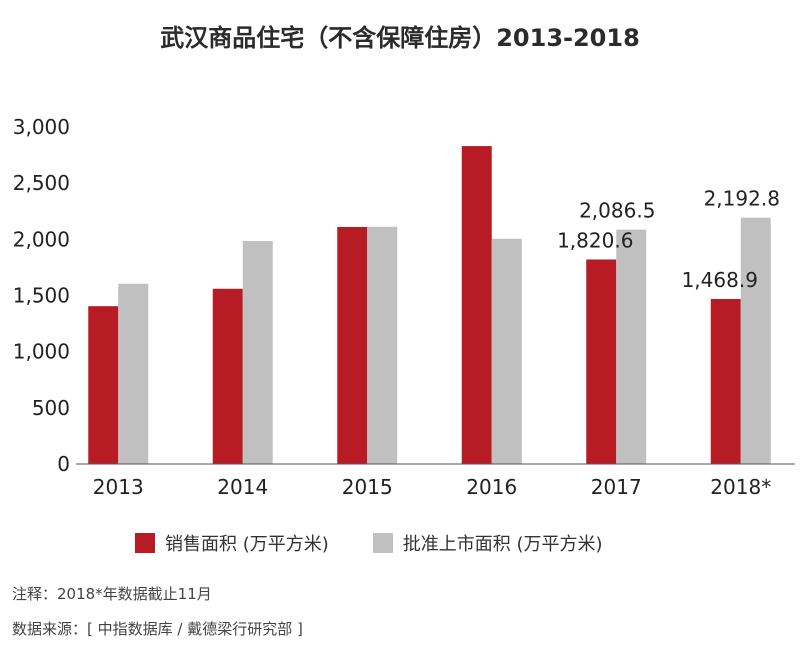 Image resolution: width=800 pixels, height=649 pixels. What do you see at coordinates (367, 487) in the screenshot?
I see `x-tick-label: 2015` at bounding box center [367, 487].